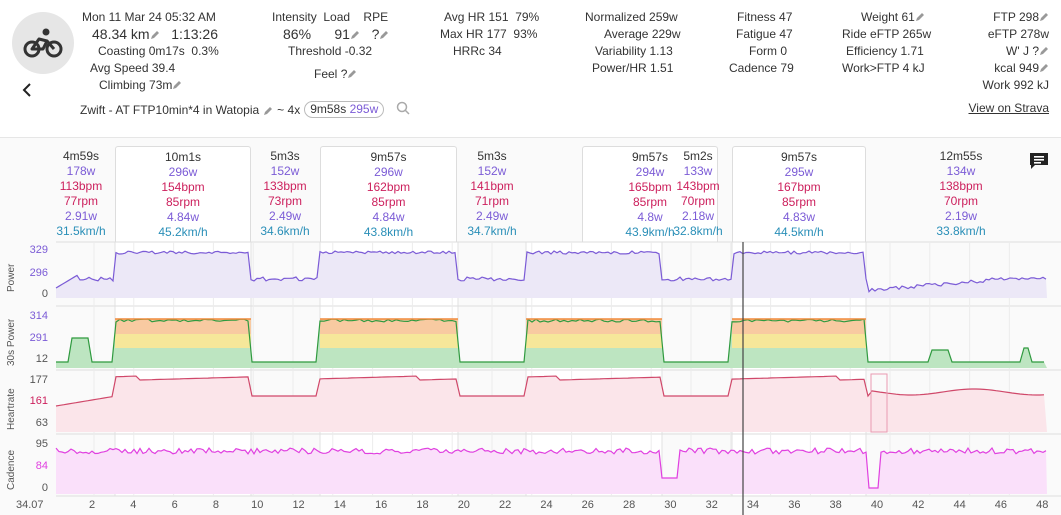  I want to click on coasting-percent: 0.3%, so click(205, 51).